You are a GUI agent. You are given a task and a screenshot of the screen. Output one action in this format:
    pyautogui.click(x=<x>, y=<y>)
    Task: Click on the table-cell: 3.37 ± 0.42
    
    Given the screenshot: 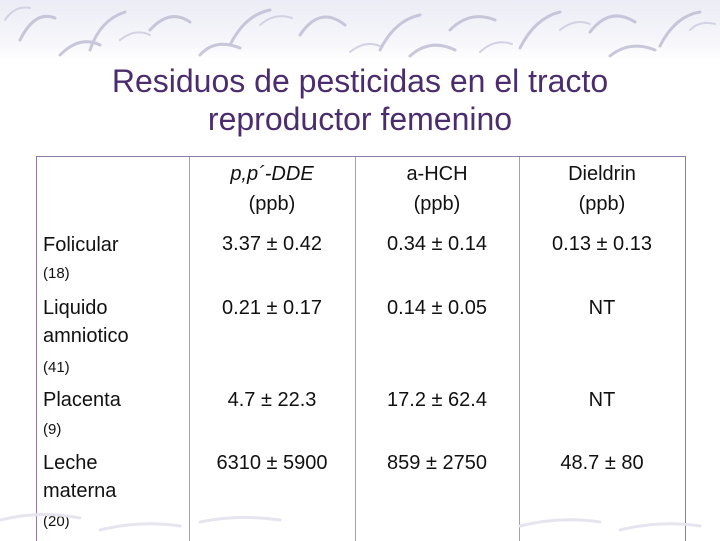 What is the action you would take?
    pyautogui.click(x=272, y=244)
    